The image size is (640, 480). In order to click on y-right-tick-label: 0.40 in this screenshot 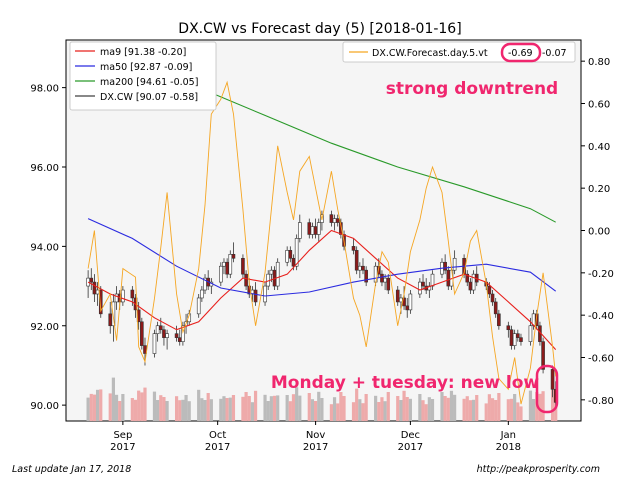, I will do `click(599, 147)`.